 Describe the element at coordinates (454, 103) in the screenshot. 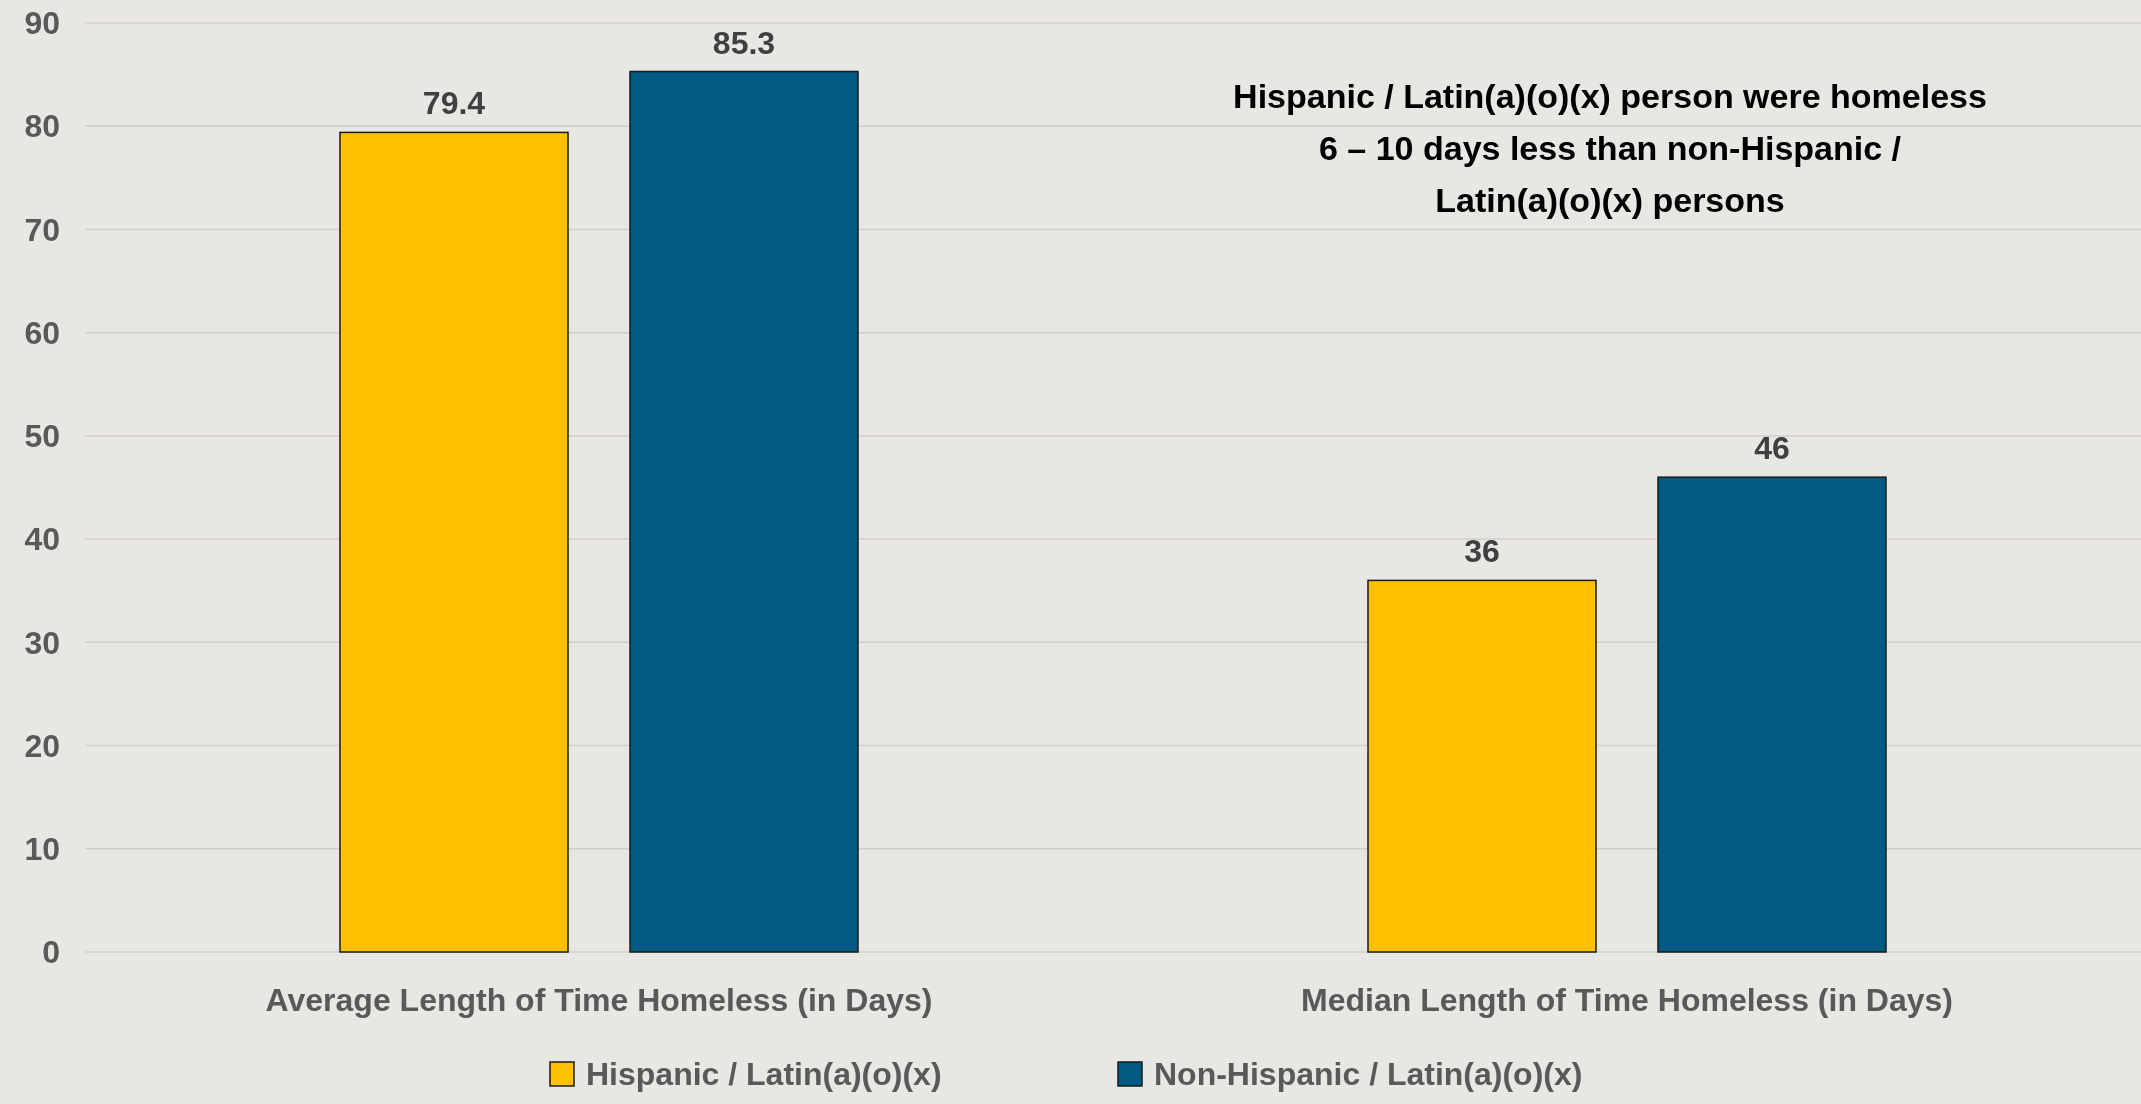

I see `data-label: 79.4` at that location.